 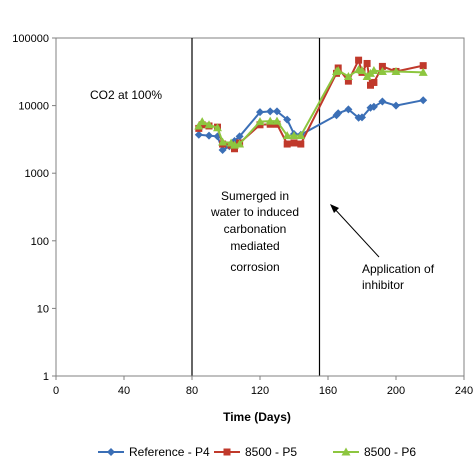 What do you see at coordinates (396, 391) in the screenshot?
I see `x-tick-label: 200` at bounding box center [396, 391].